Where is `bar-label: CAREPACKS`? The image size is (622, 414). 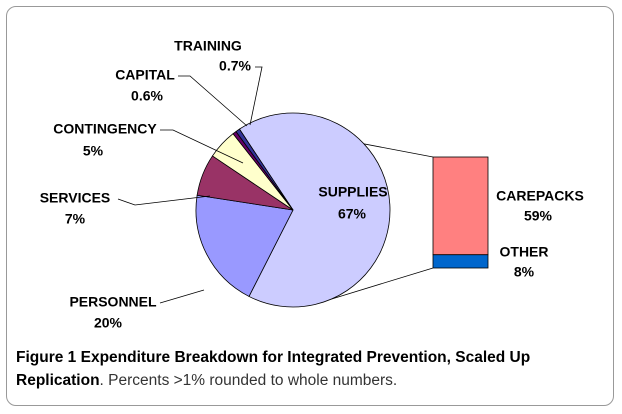 bar-label: CAREPACKS is located at coordinates (540, 196).